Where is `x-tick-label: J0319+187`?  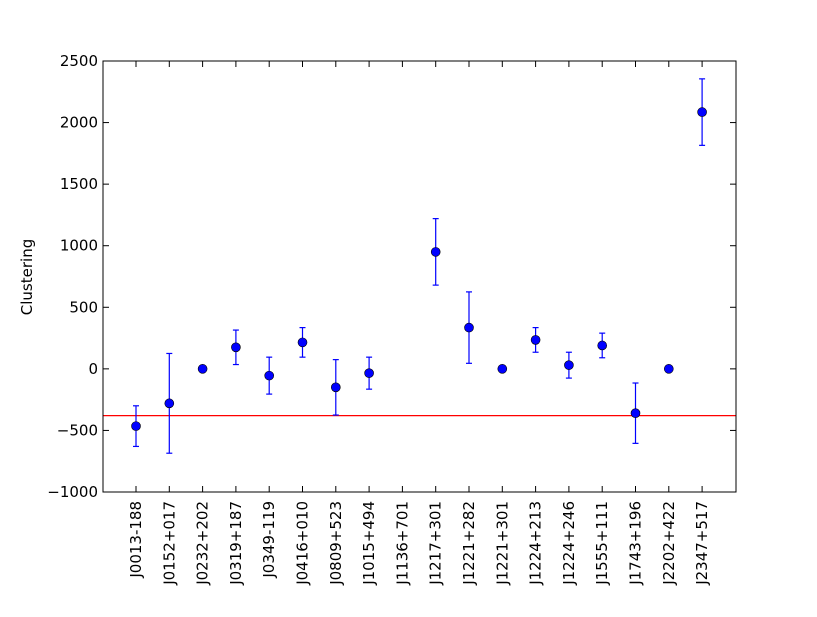
x-tick-label: J0319+187 is located at coordinates (236, 543).